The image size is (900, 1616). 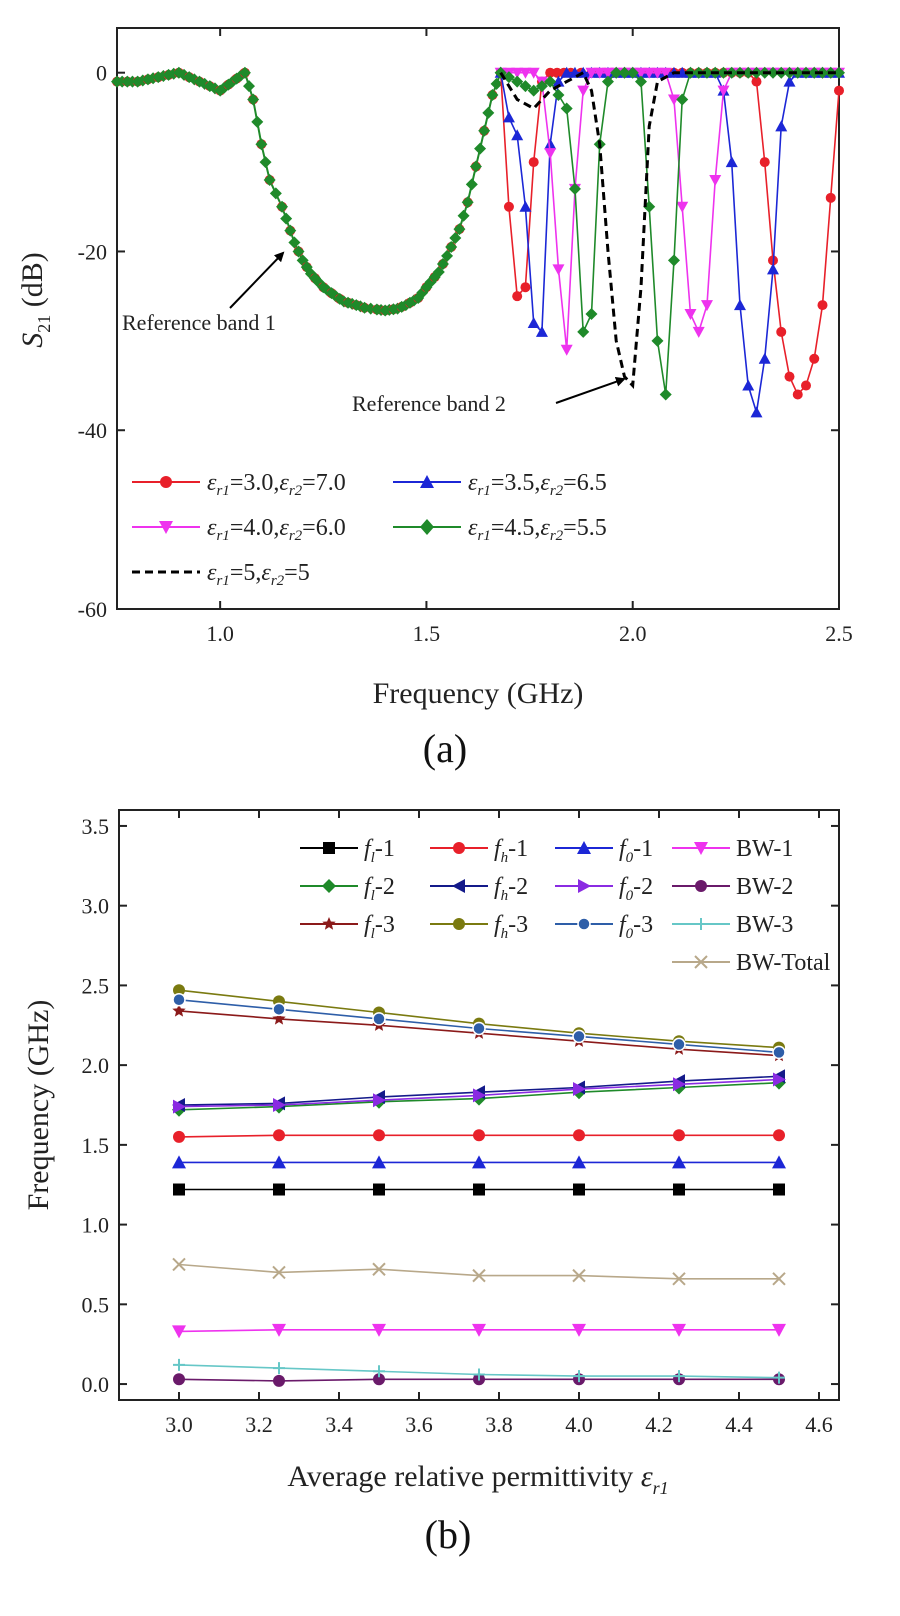 What do you see at coordinates (32, 340) in the screenshot?
I see `y-axis-title-main: S` at bounding box center [32, 340].